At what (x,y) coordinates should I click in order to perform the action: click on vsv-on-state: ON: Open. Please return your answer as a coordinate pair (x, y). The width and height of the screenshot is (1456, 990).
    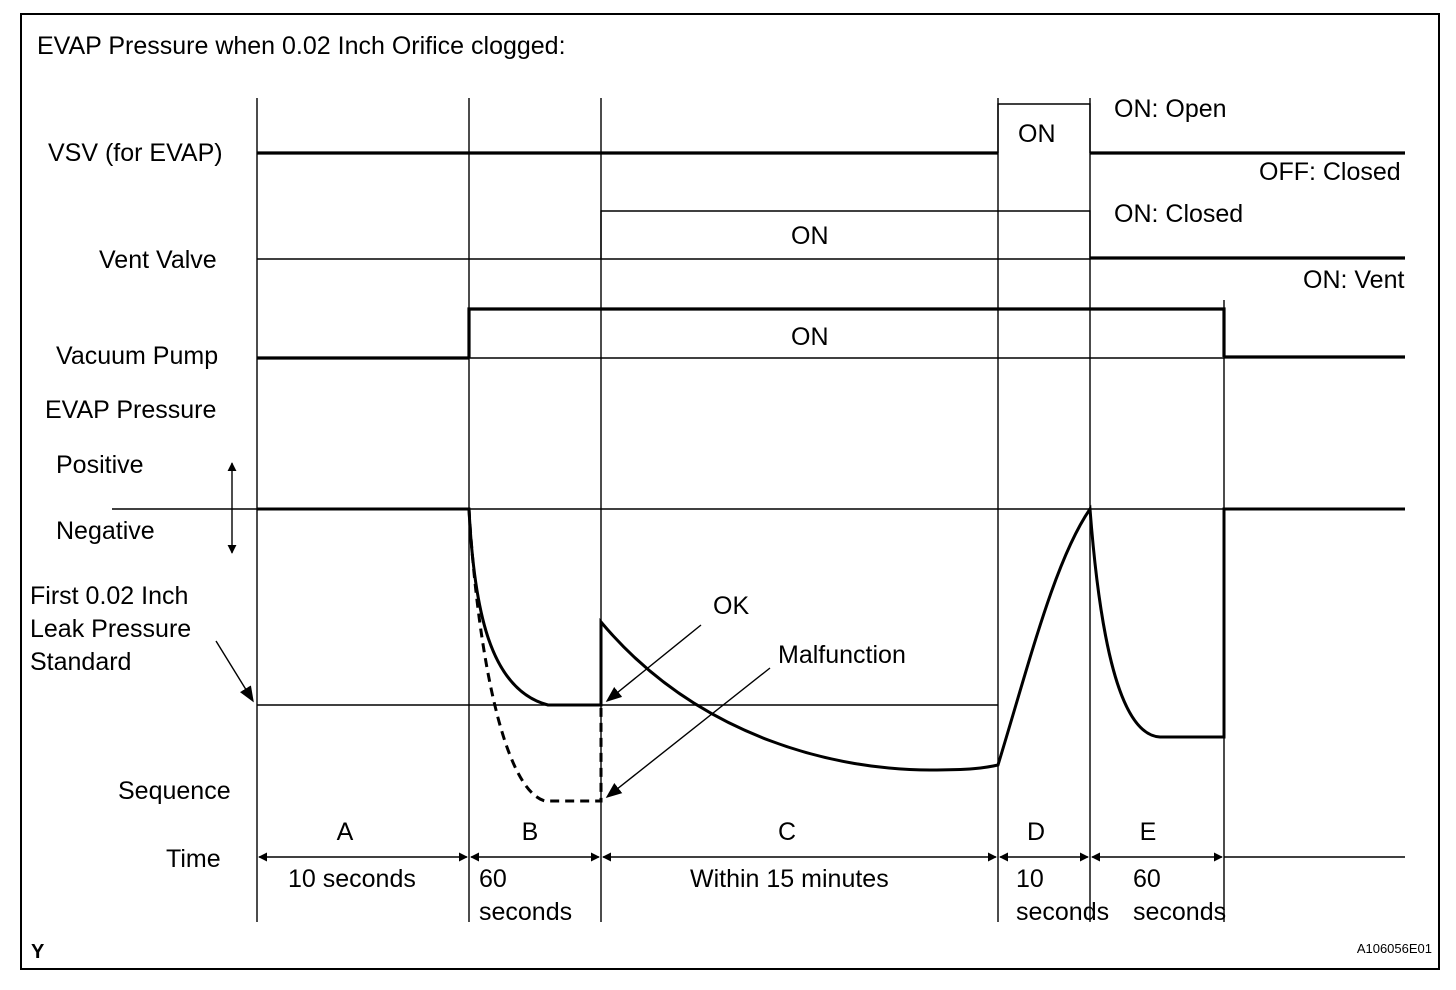
    Looking at the image, I should click on (1170, 109).